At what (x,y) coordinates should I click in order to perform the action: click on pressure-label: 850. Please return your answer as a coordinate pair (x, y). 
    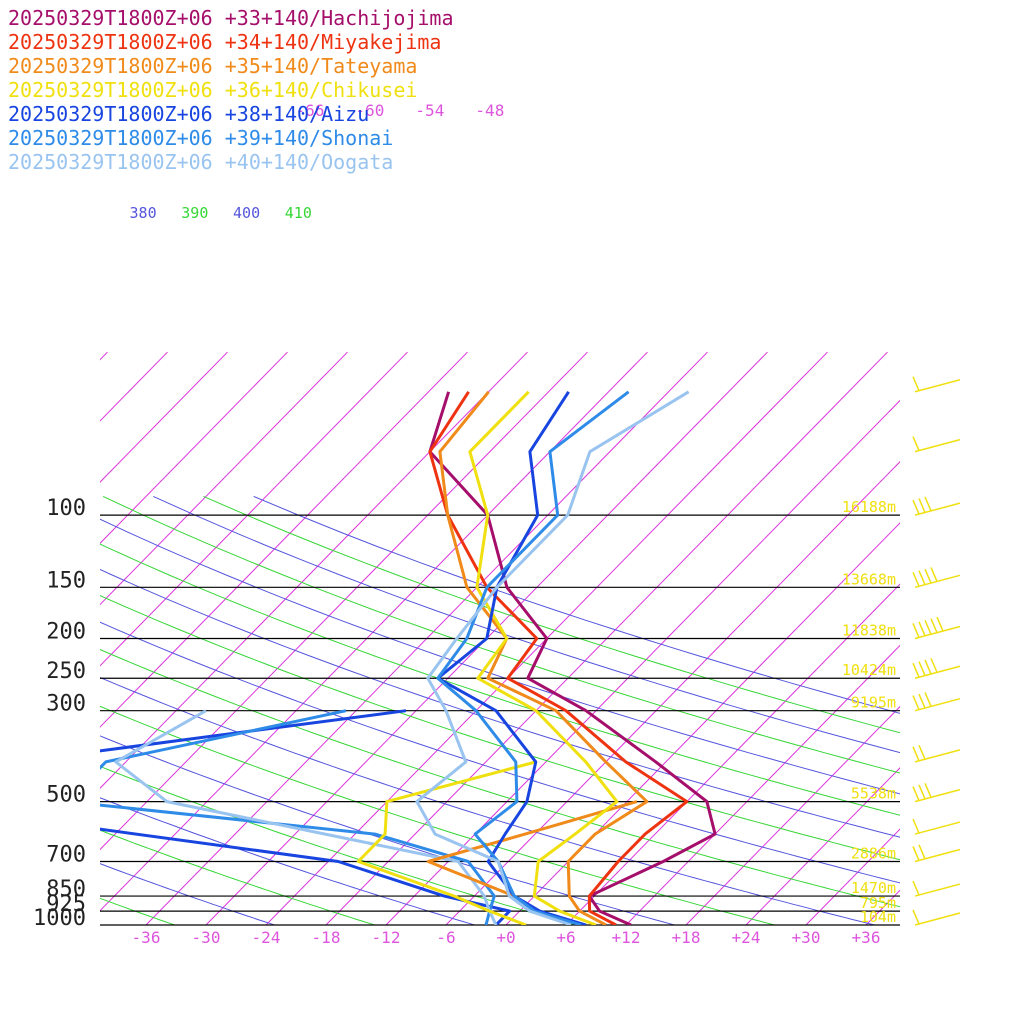
    Looking at the image, I should click on (66, 889).